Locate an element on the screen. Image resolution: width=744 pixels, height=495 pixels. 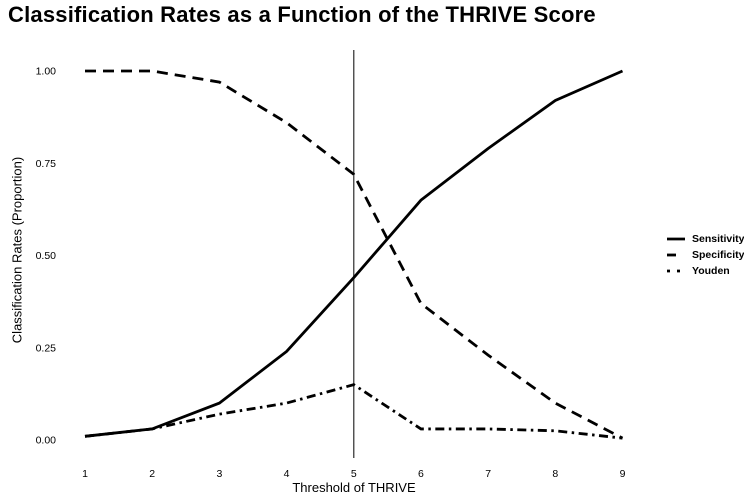
x-tick-label: 1 is located at coordinates (85, 474).